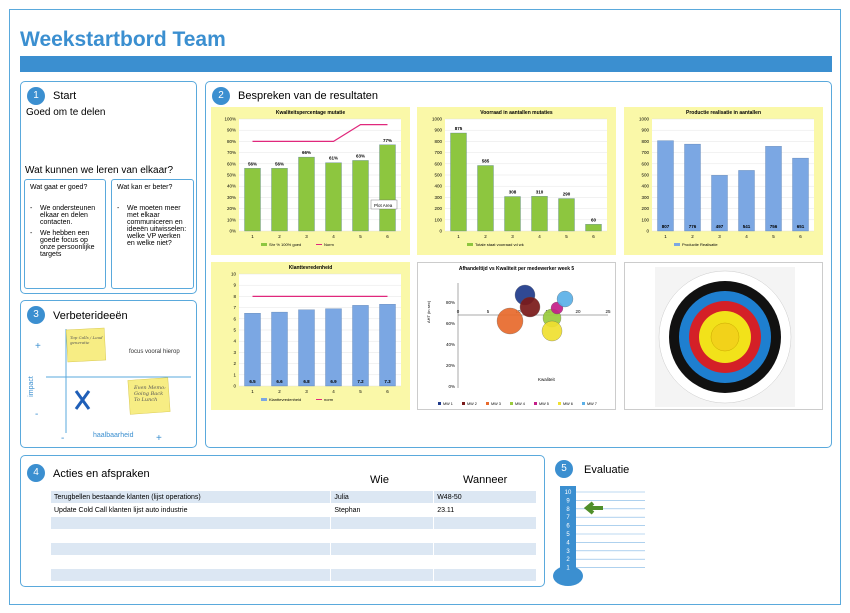  I want to click on legend-label: Shr % 100% goed, so click(285, 244).